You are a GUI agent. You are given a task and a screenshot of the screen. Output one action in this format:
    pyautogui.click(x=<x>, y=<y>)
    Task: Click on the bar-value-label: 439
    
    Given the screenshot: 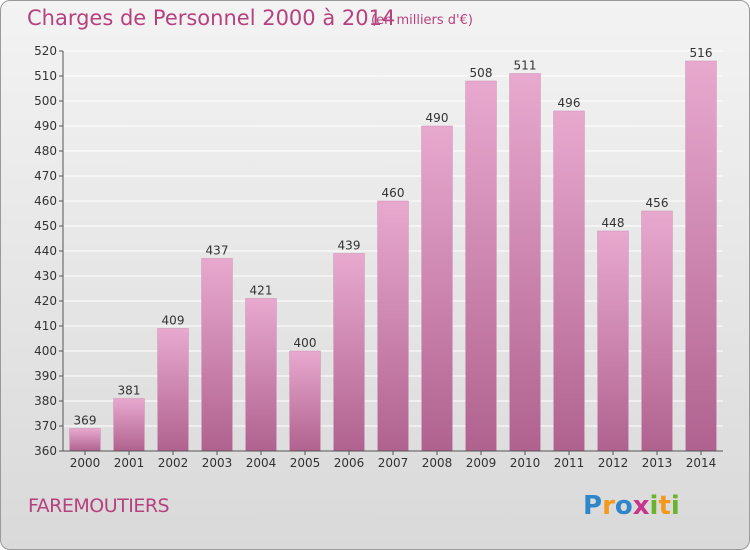 What is the action you would take?
    pyautogui.click(x=349, y=246)
    